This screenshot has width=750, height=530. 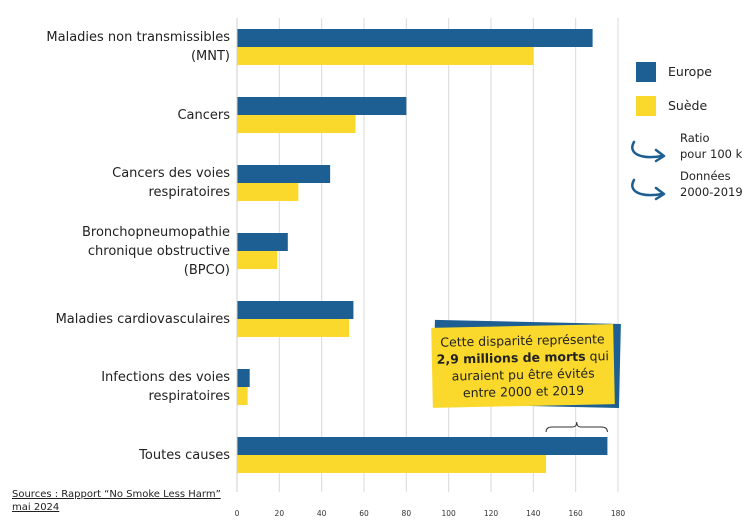 What do you see at coordinates (533, 513) in the screenshot?
I see `x-tick-label: 140` at bounding box center [533, 513].